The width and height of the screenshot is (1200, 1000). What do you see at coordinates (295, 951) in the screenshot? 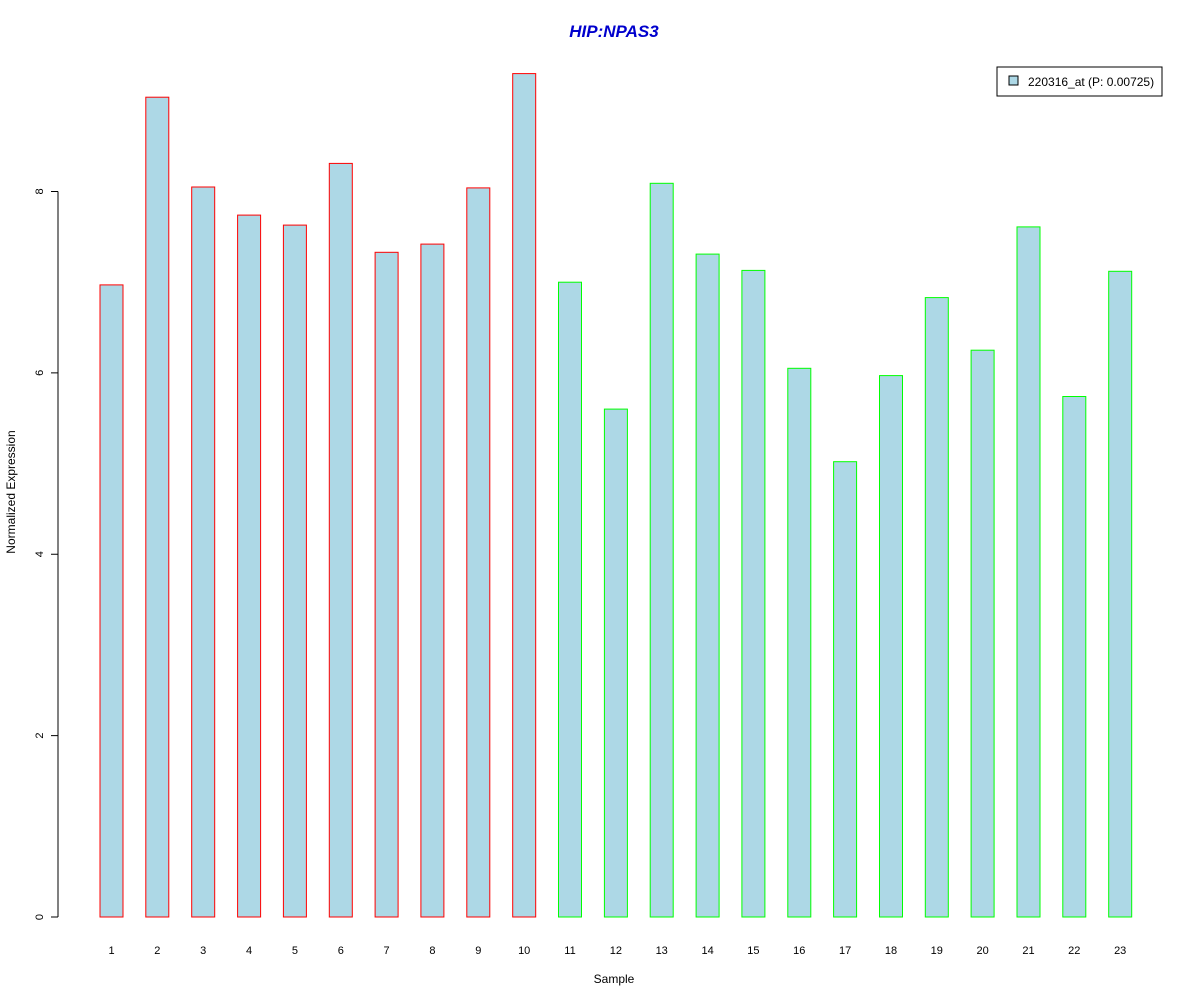
I see `x-tick-label: 5` at bounding box center [295, 951].